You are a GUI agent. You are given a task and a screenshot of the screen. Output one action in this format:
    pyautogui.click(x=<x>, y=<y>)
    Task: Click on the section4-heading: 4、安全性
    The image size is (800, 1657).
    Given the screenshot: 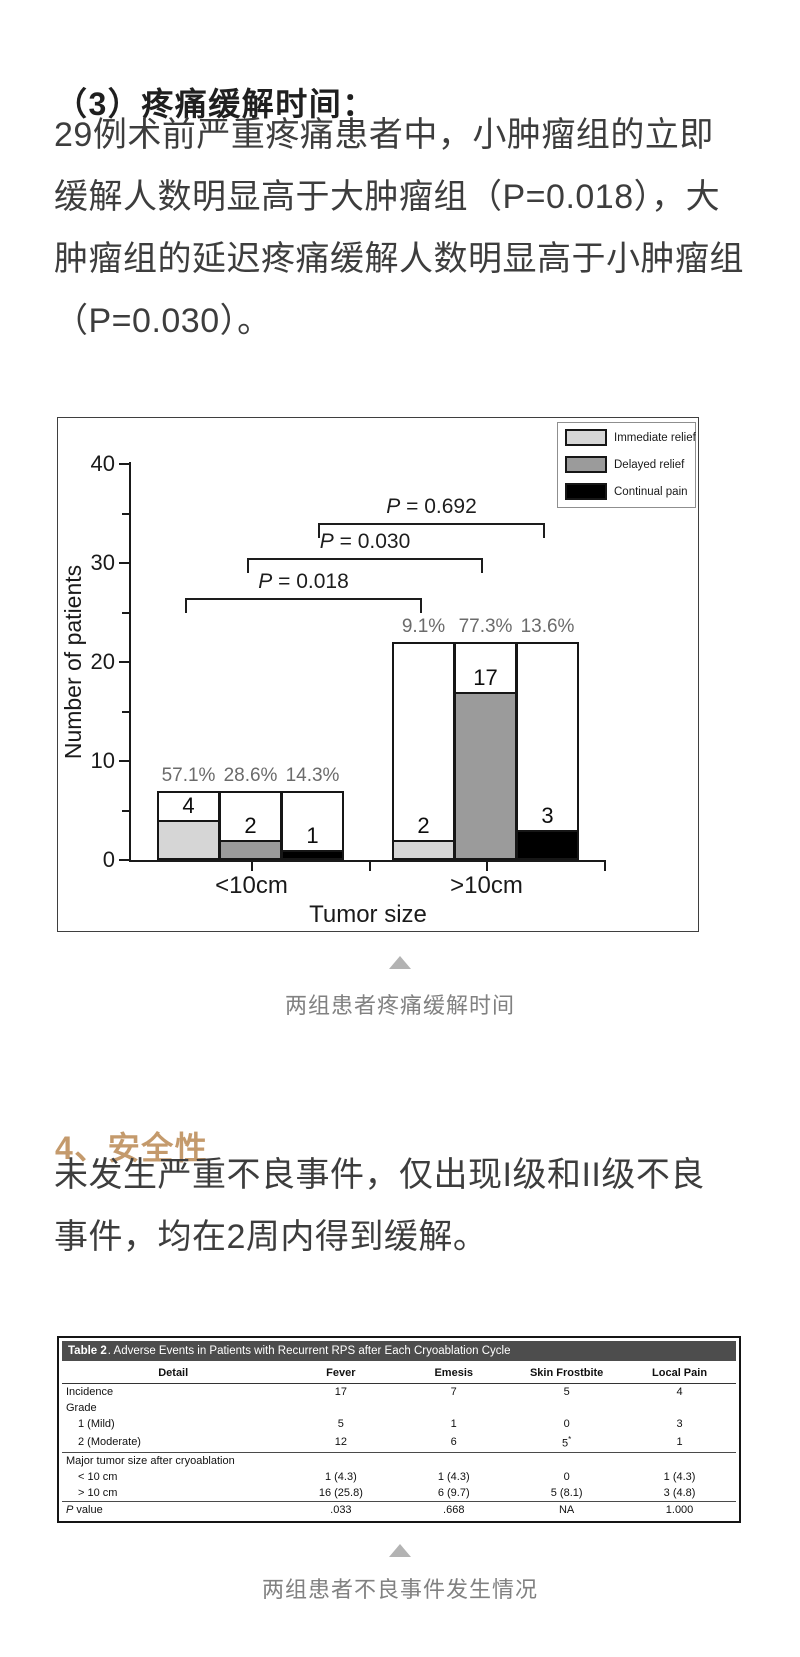 What is the action you would take?
    pyautogui.click(x=132, y=1147)
    